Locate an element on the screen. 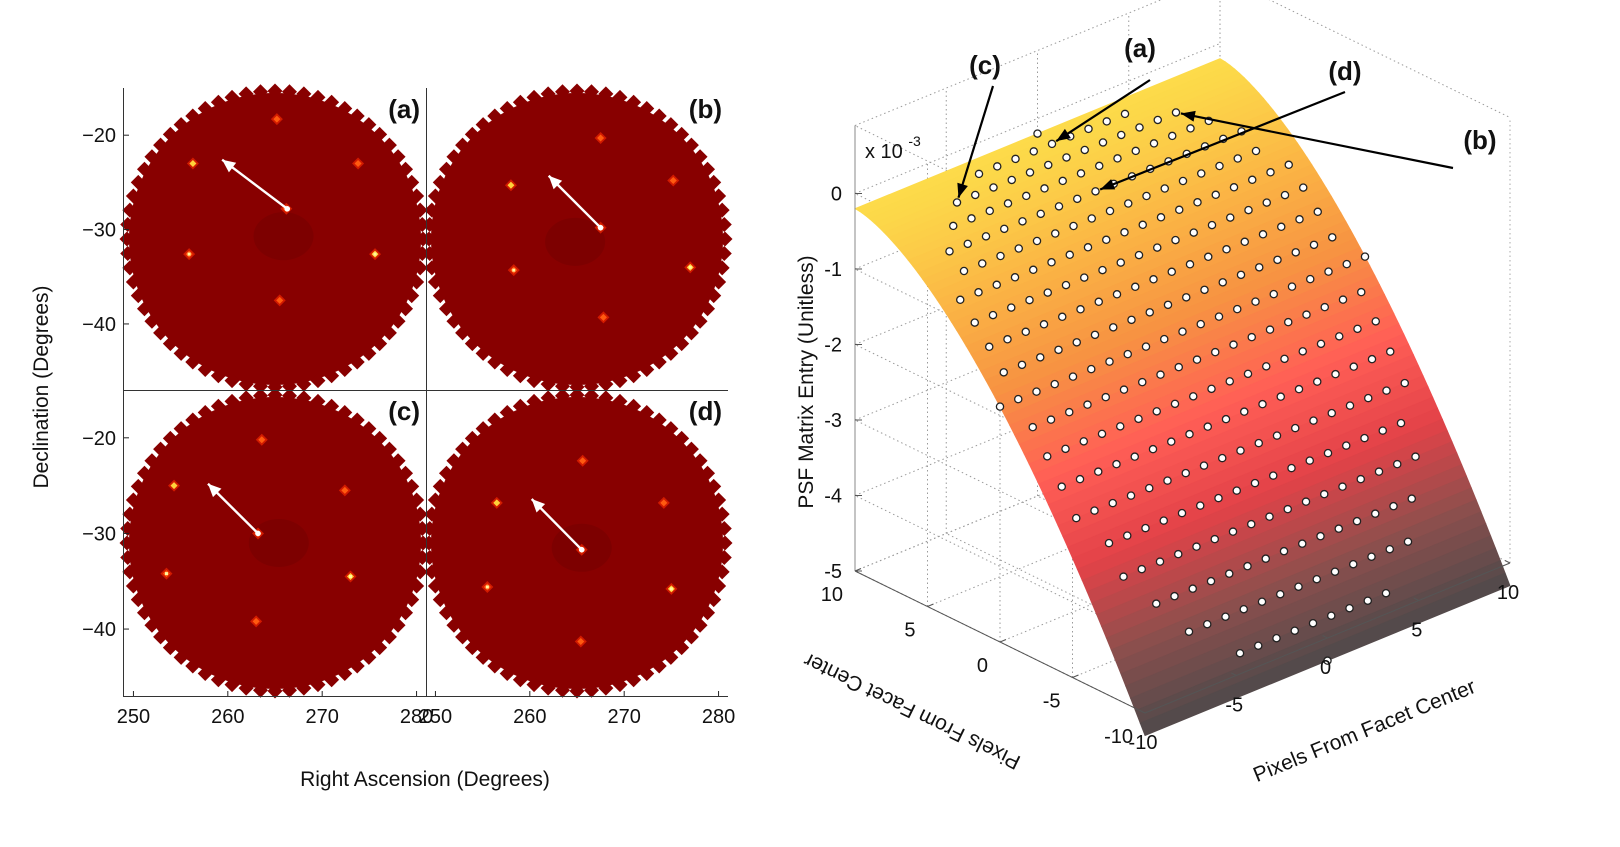 Image resolution: width=1620 pixels, height=847 pixels. z-tick-label: 0 is located at coordinates (836, 195).